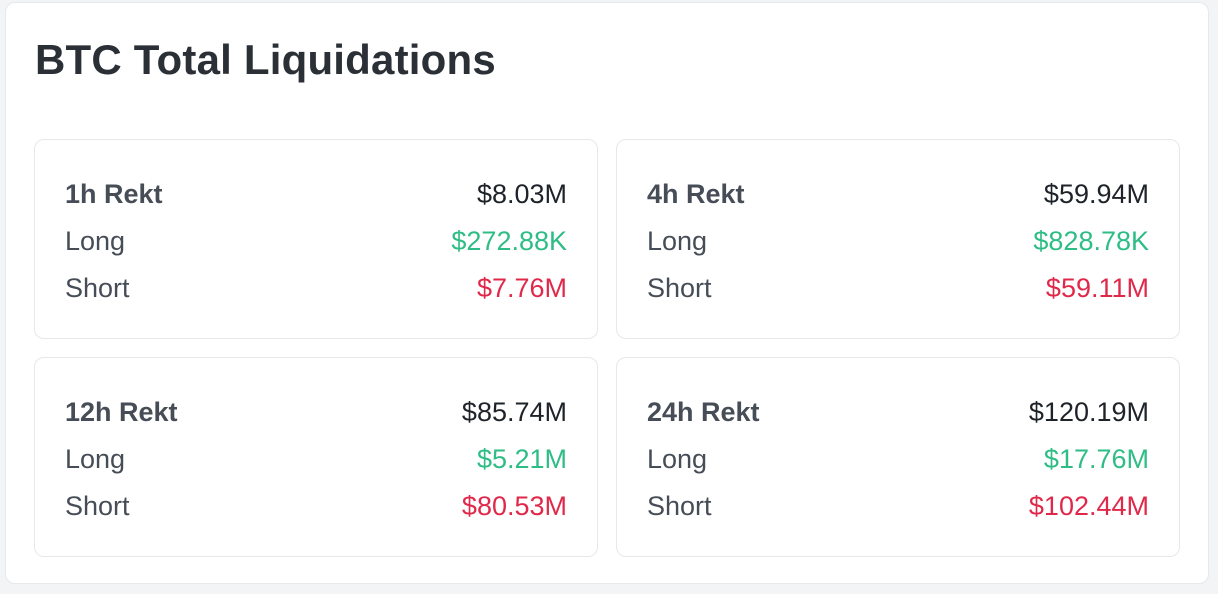  I want to click on total-value: $85.74M, so click(514, 412).